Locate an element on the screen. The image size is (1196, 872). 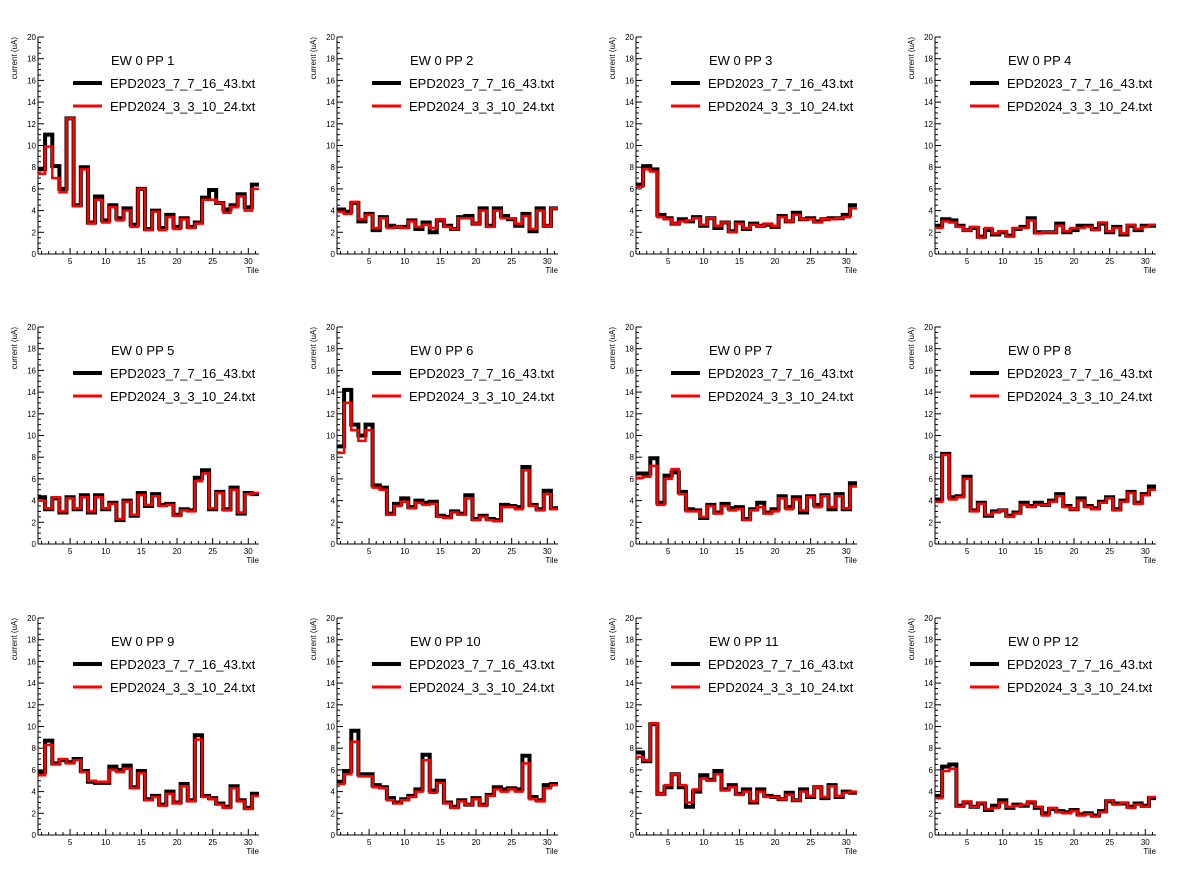
panel-title: EW 0 PP 1 is located at coordinates (142, 60).